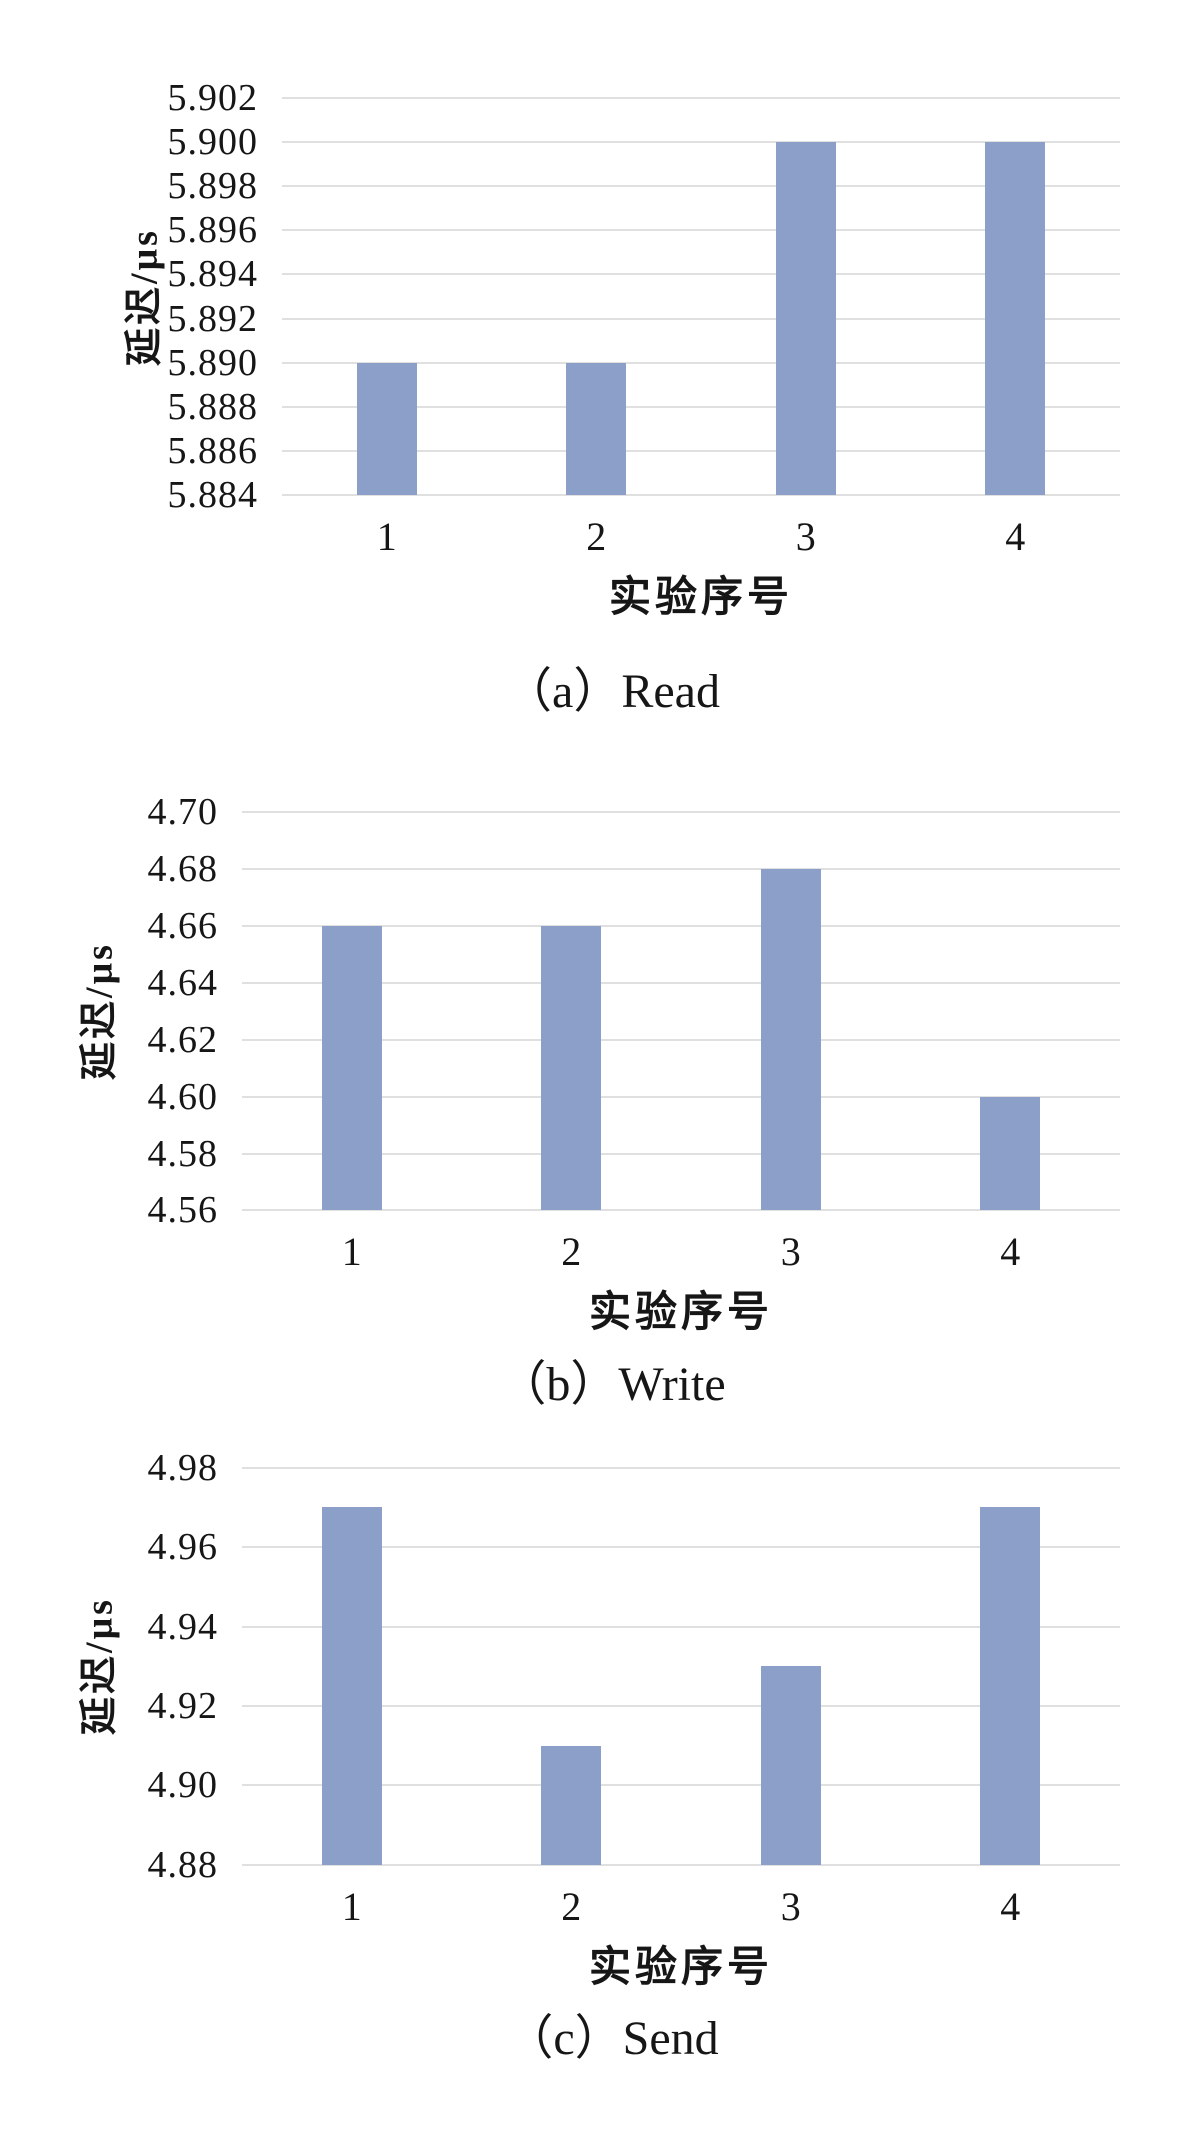 The width and height of the screenshot is (1194, 2132). I want to click on y-tick-label: 4.92, so click(182, 1705).